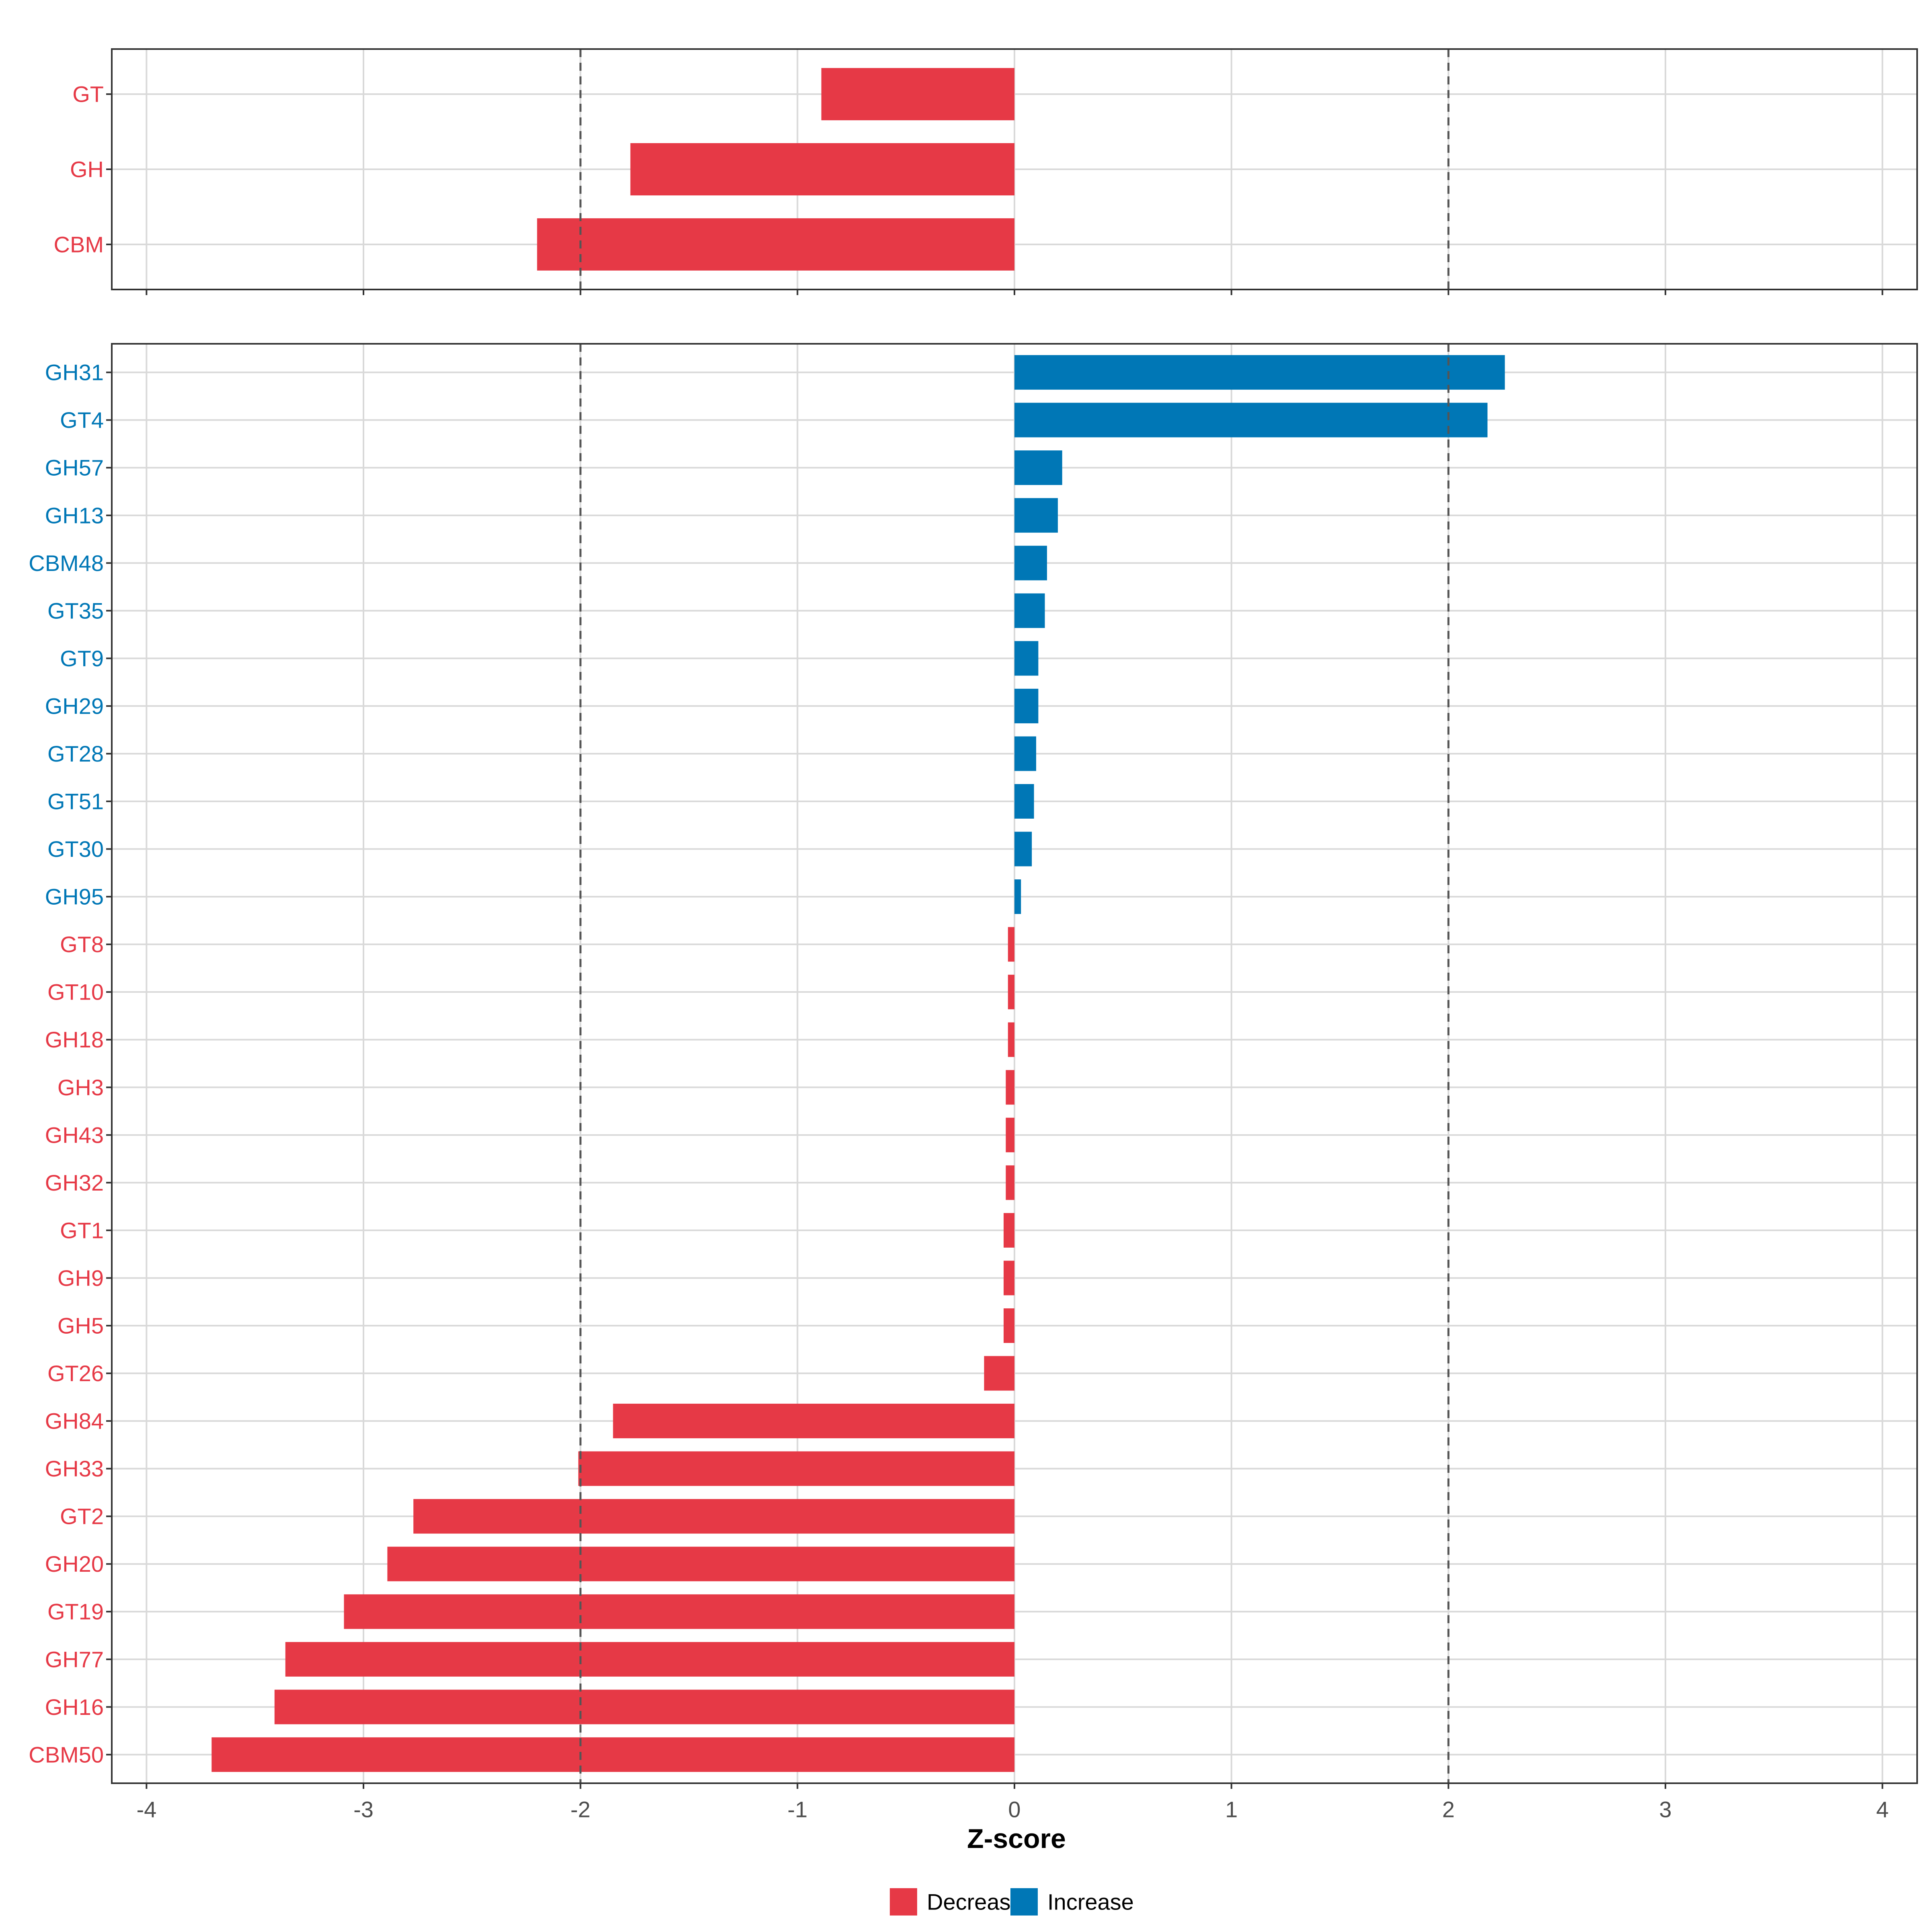 The width and height of the screenshot is (1930, 1932). I want to click on category-label: GH18, so click(74, 1039).